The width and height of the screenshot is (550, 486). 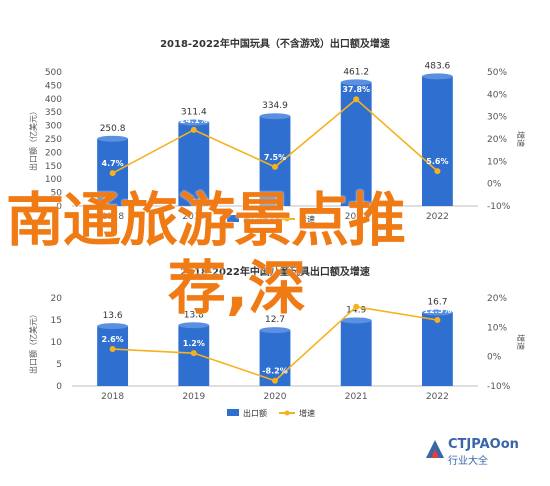 What do you see at coordinates (57, 299) in the screenshot?
I see `y-tick-label: 20` at bounding box center [57, 299].